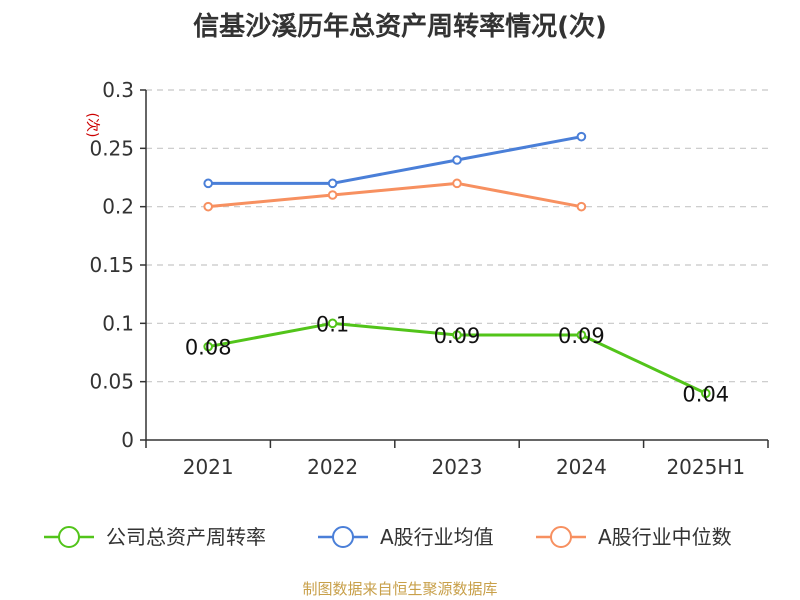 This screenshot has width=800, height=600. Describe the element at coordinates (457, 359) in the screenshot. I see `data-labels: 0.08 0.1 0.09 0.09 0.04` at that location.